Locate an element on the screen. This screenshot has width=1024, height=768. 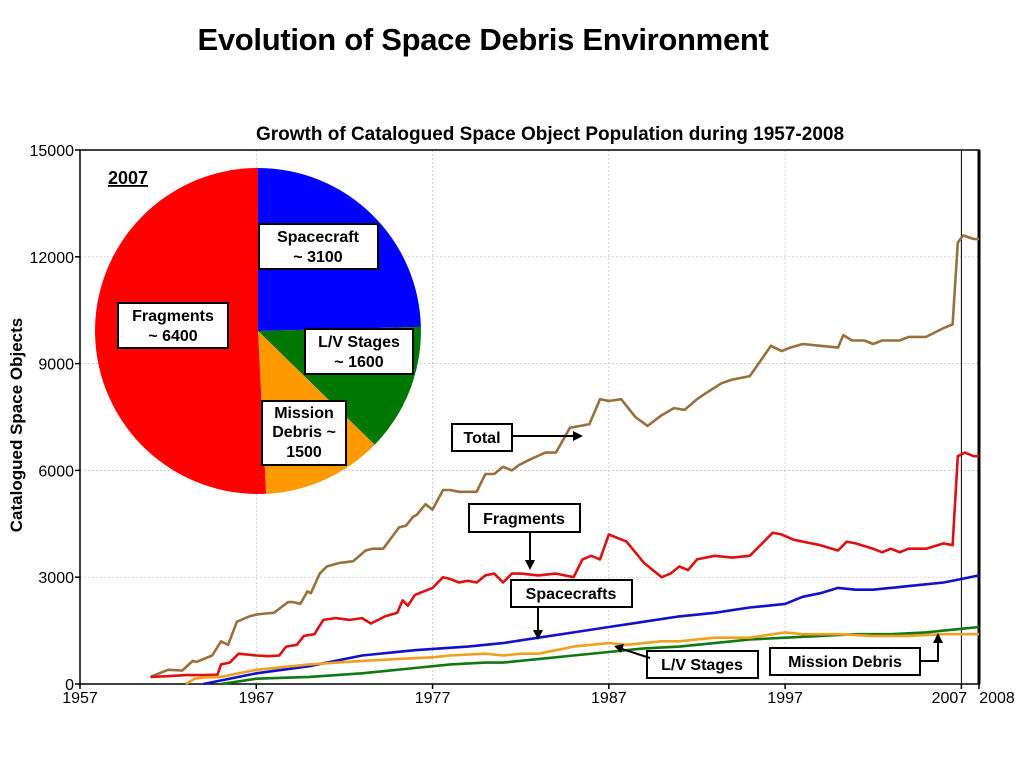
callout-spacecrafts-text: Spacecrafts is located at coordinates (571, 594).